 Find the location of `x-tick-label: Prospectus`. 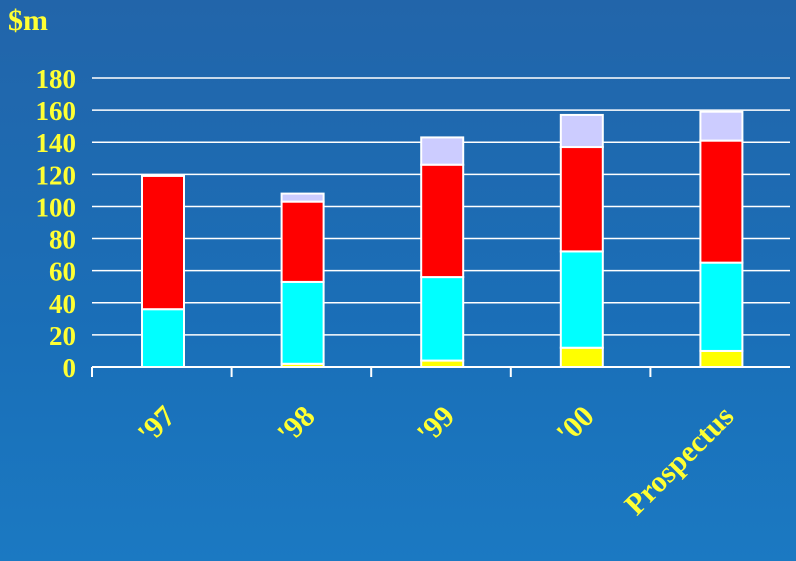

x-tick-label: Prospectus is located at coordinates (679, 461).